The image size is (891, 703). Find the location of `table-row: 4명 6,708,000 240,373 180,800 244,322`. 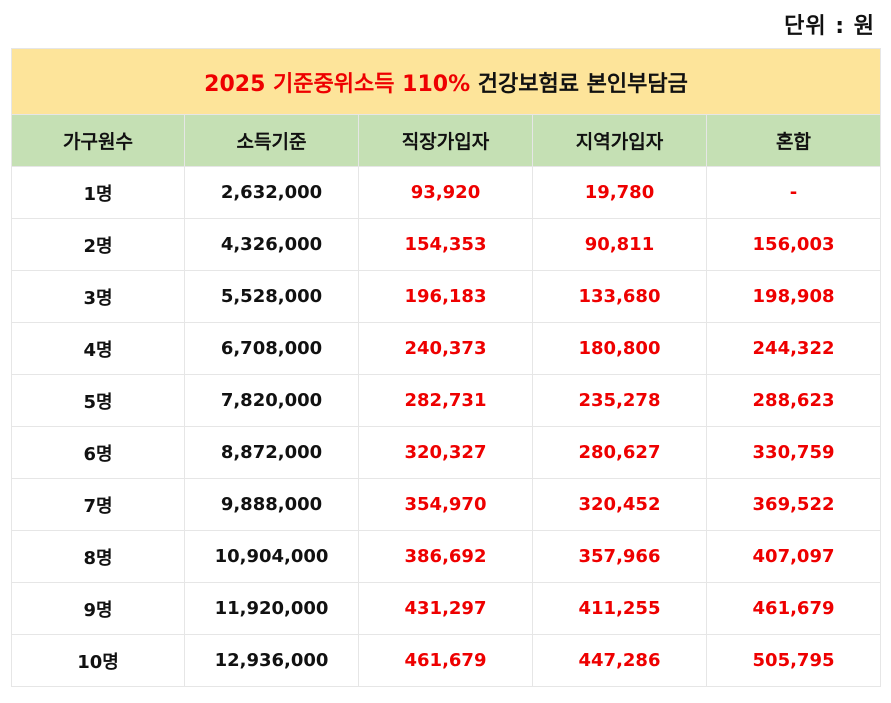

table-row: 4명 6,708,000 240,373 180,800 244,322 is located at coordinates (446, 348).